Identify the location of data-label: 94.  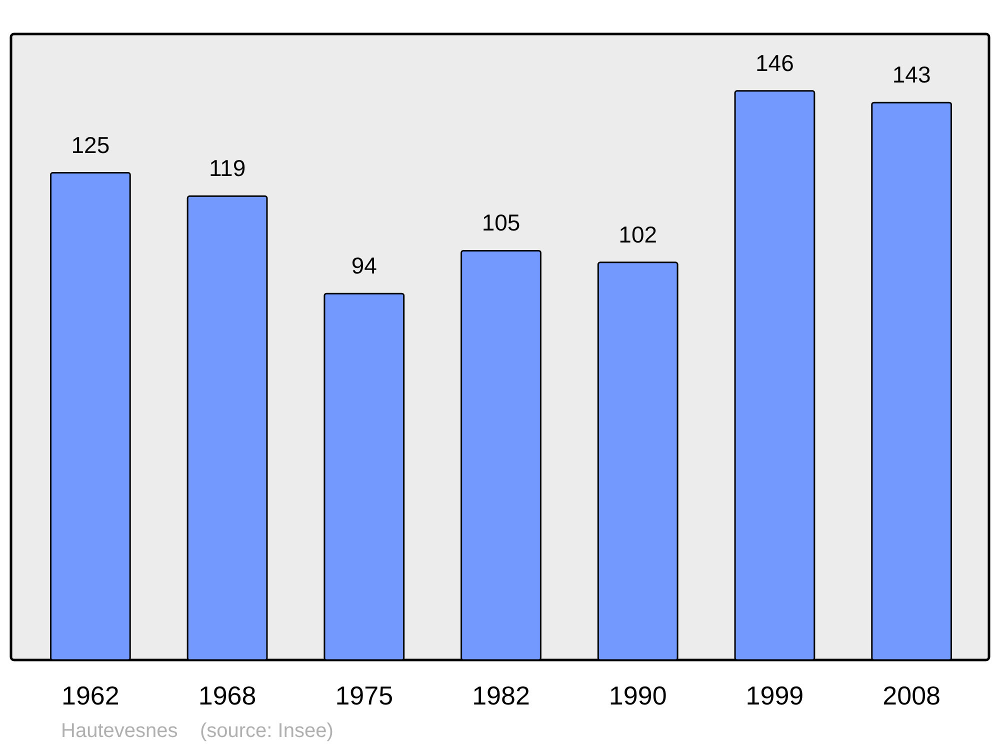
(364, 265).